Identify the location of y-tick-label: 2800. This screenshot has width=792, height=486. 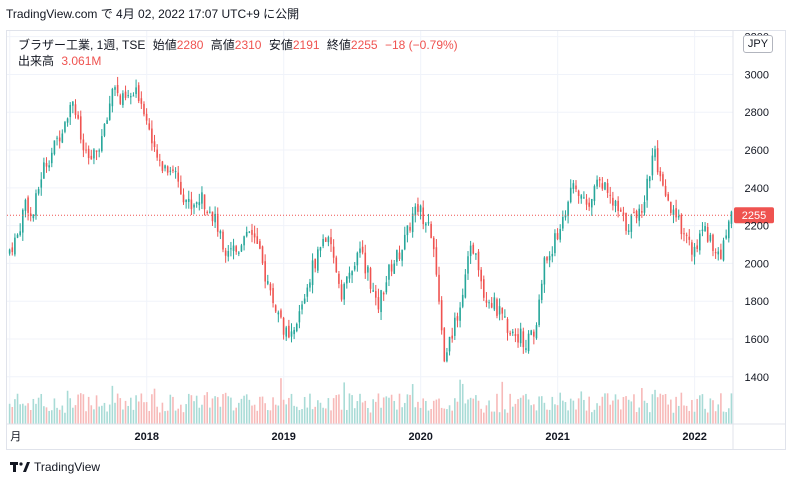
(757, 113).